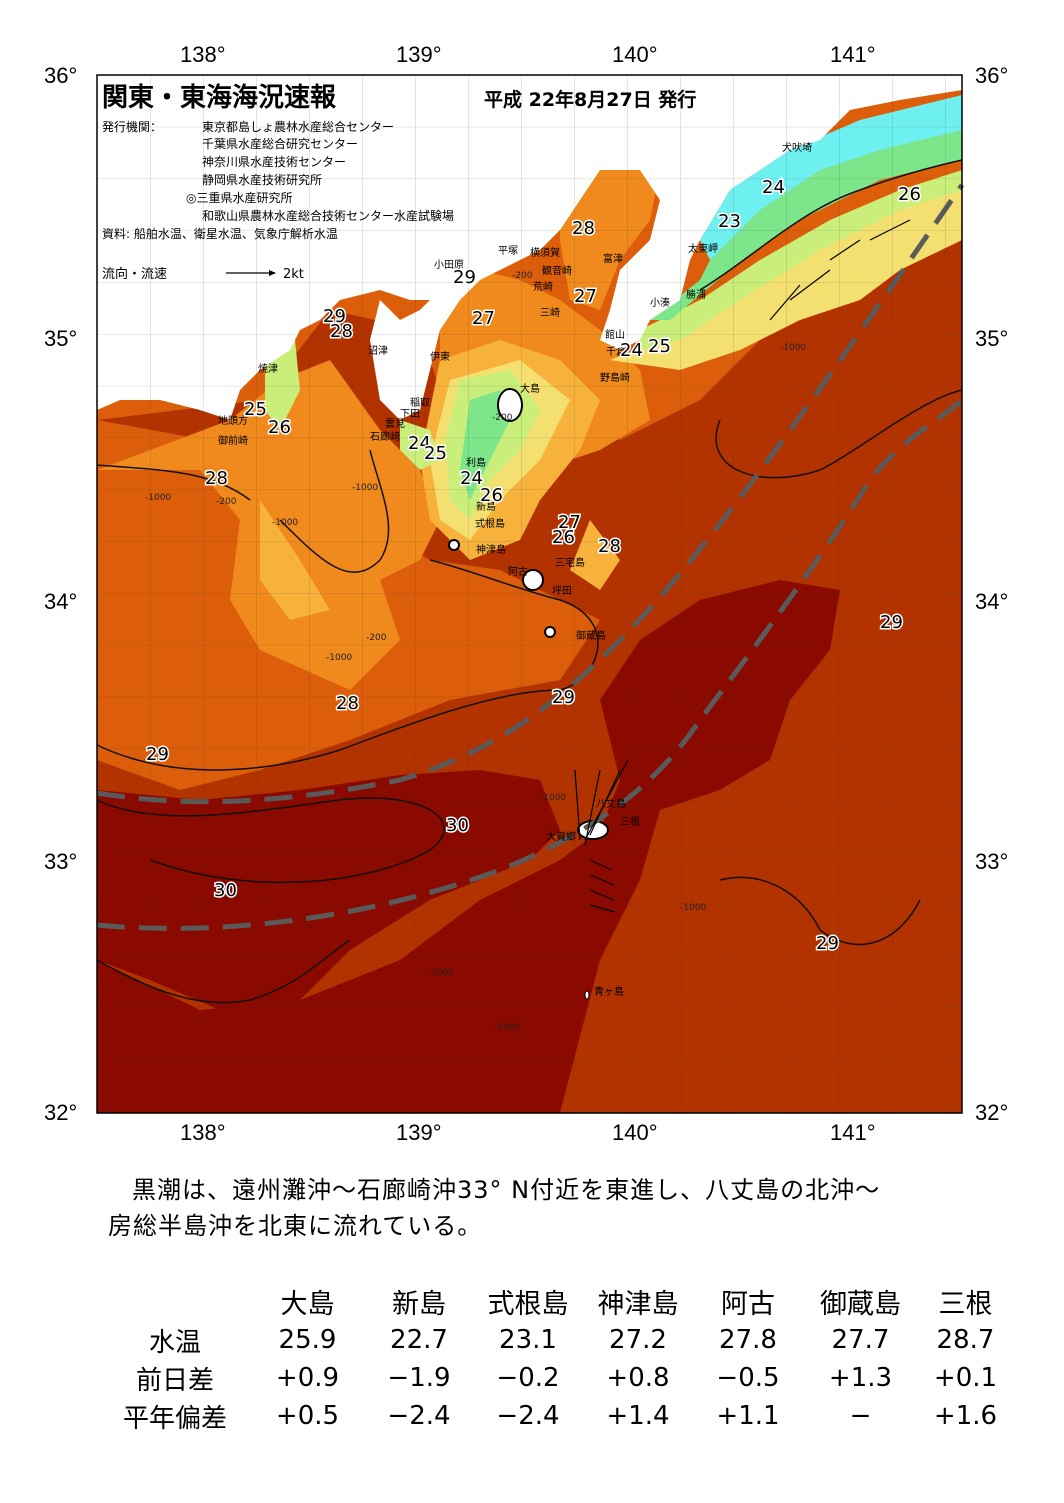 The height and width of the screenshot is (1503, 1064). I want to click on table-cell: 25.9, so click(307, 1340).